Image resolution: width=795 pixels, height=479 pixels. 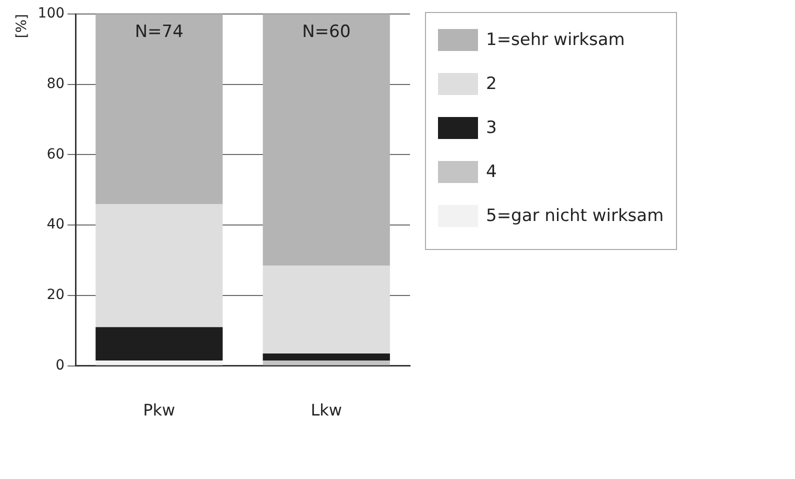 What do you see at coordinates (159, 410) in the screenshot?
I see `x-tick-label: Pkw` at bounding box center [159, 410].